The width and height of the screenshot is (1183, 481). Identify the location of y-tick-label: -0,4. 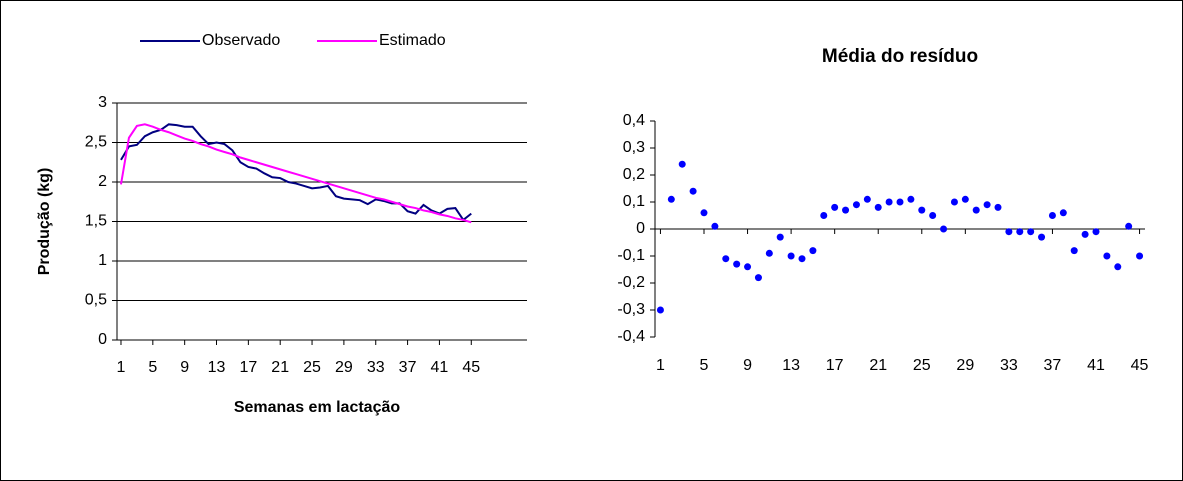
(631, 336).